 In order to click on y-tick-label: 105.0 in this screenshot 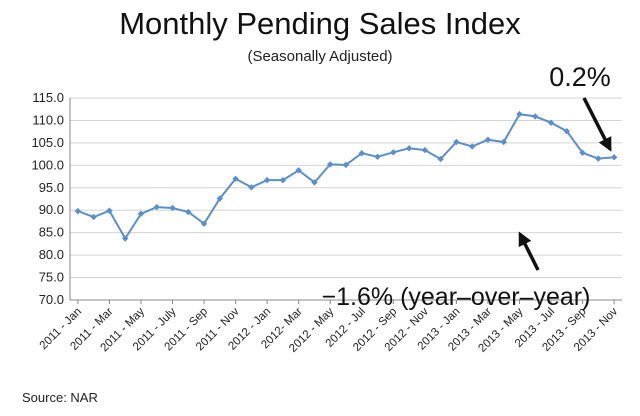, I will do `click(47, 142)`.